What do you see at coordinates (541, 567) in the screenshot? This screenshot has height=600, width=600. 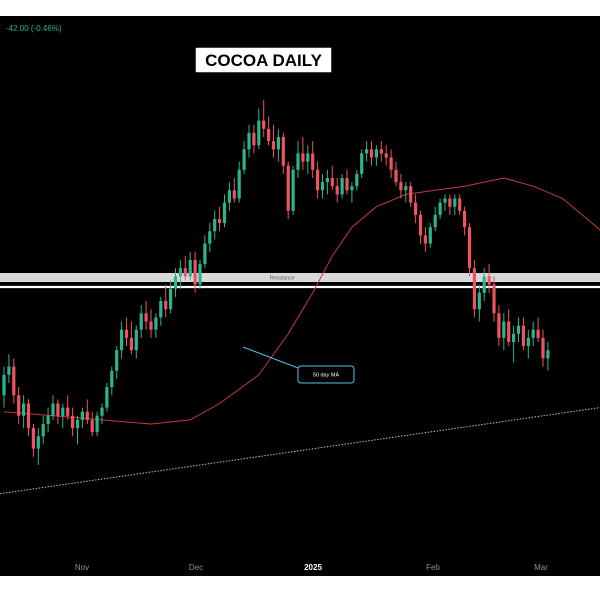 I see `x-tick-mar: Mar` at bounding box center [541, 567].